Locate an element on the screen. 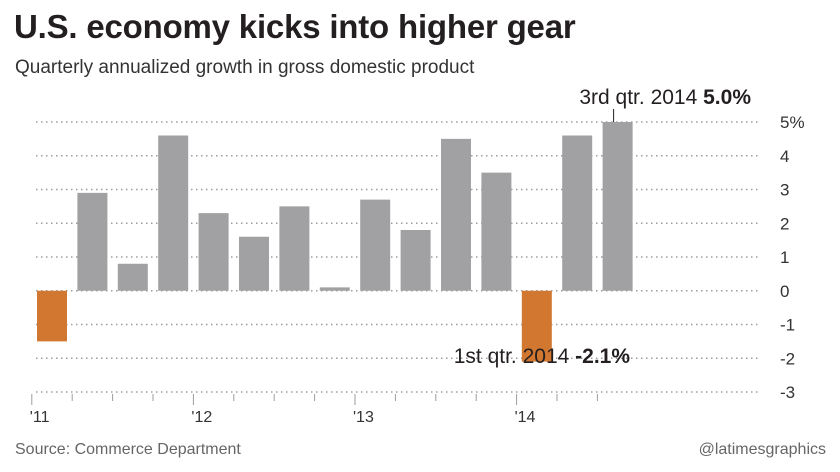 Image resolution: width=840 pixels, height=472 pixels. y-tick-label: 5% is located at coordinates (792, 122).